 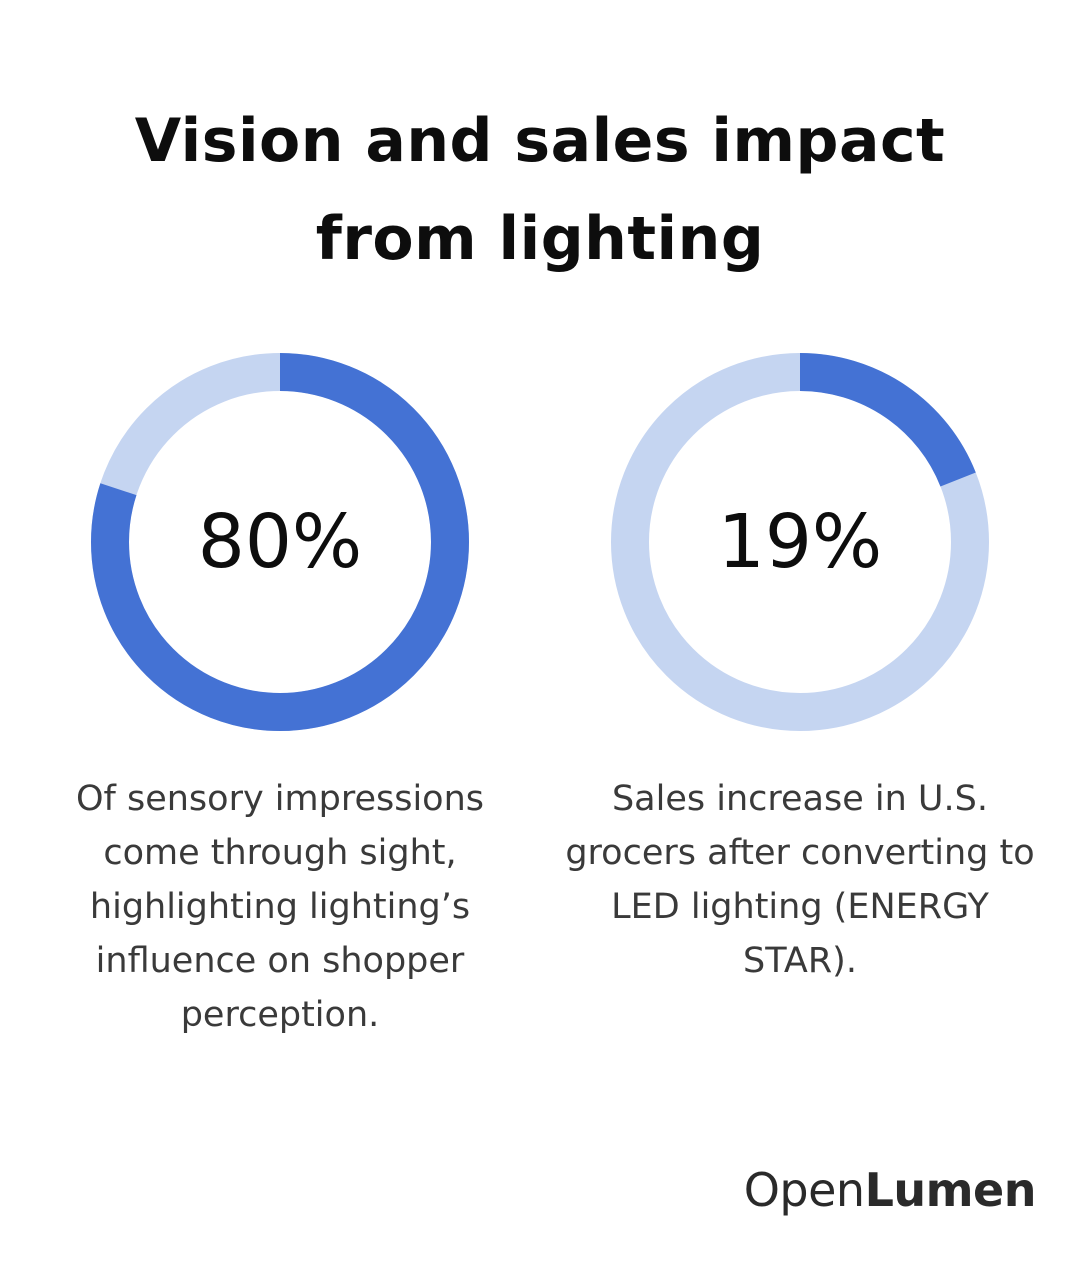 I want to click on donut-chart-2: 19%, so click(x=800, y=542).